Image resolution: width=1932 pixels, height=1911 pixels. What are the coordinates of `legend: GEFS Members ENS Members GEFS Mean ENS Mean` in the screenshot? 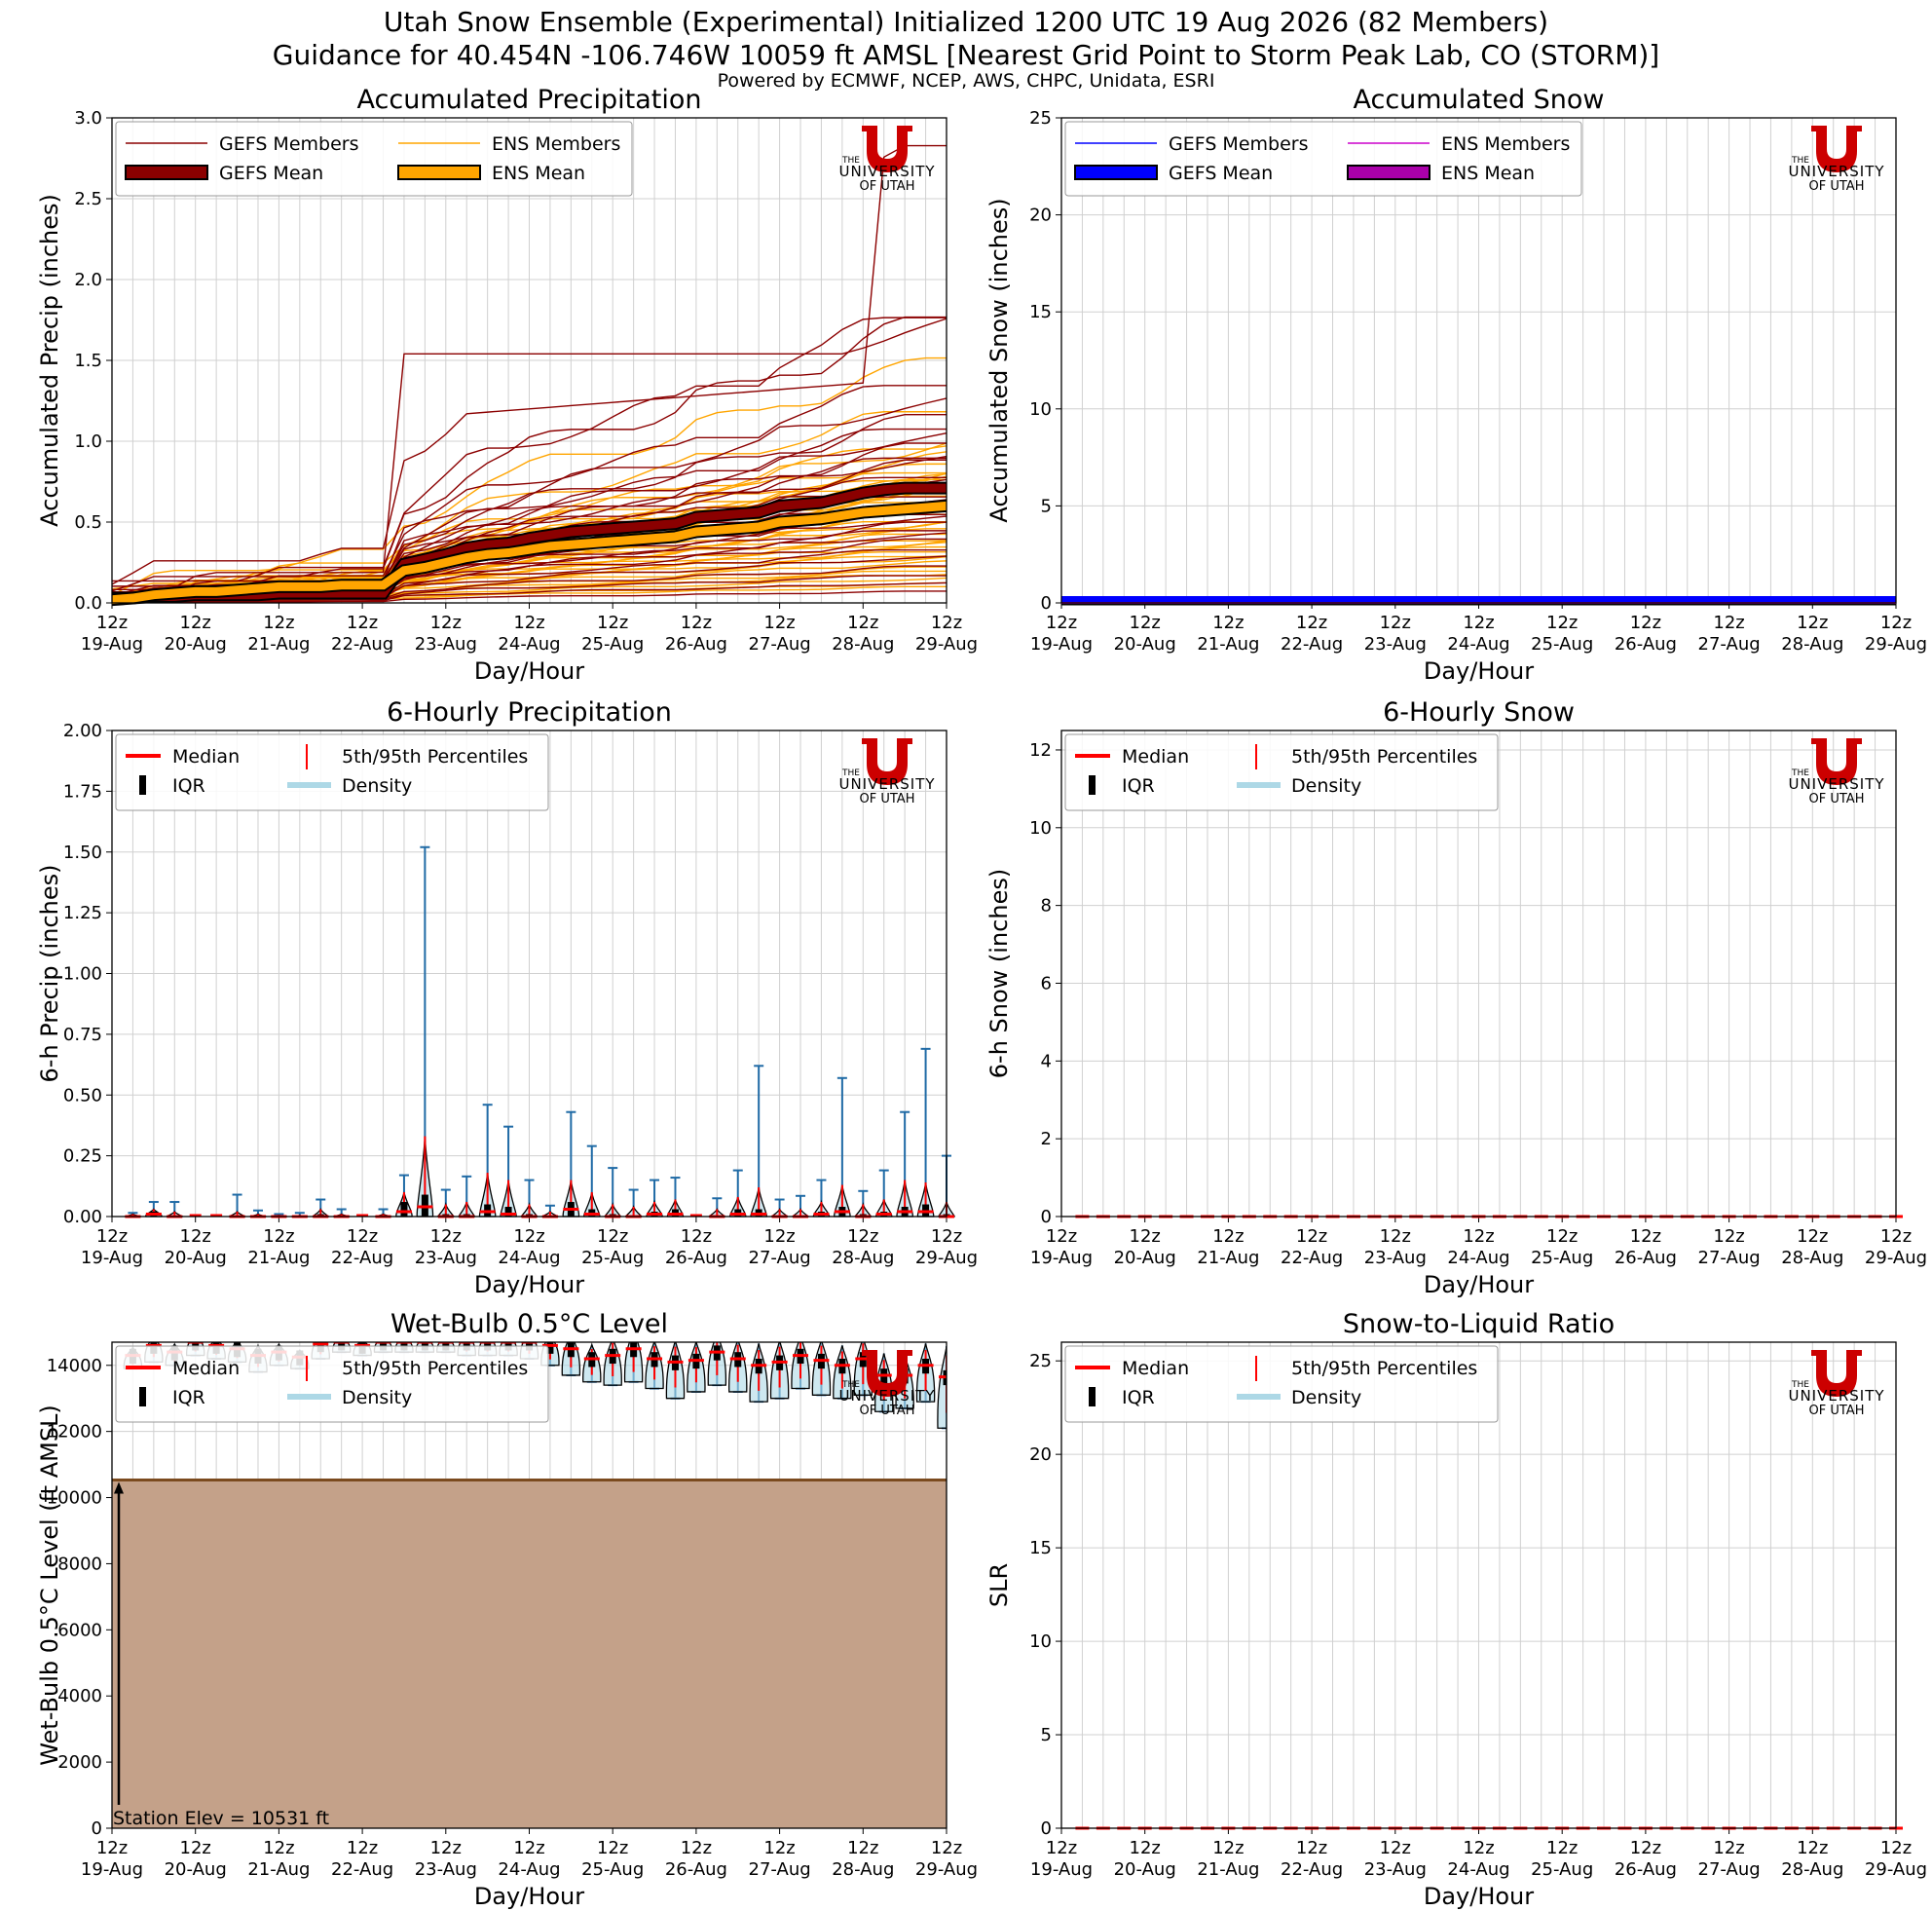 It's located at (1323, 159).